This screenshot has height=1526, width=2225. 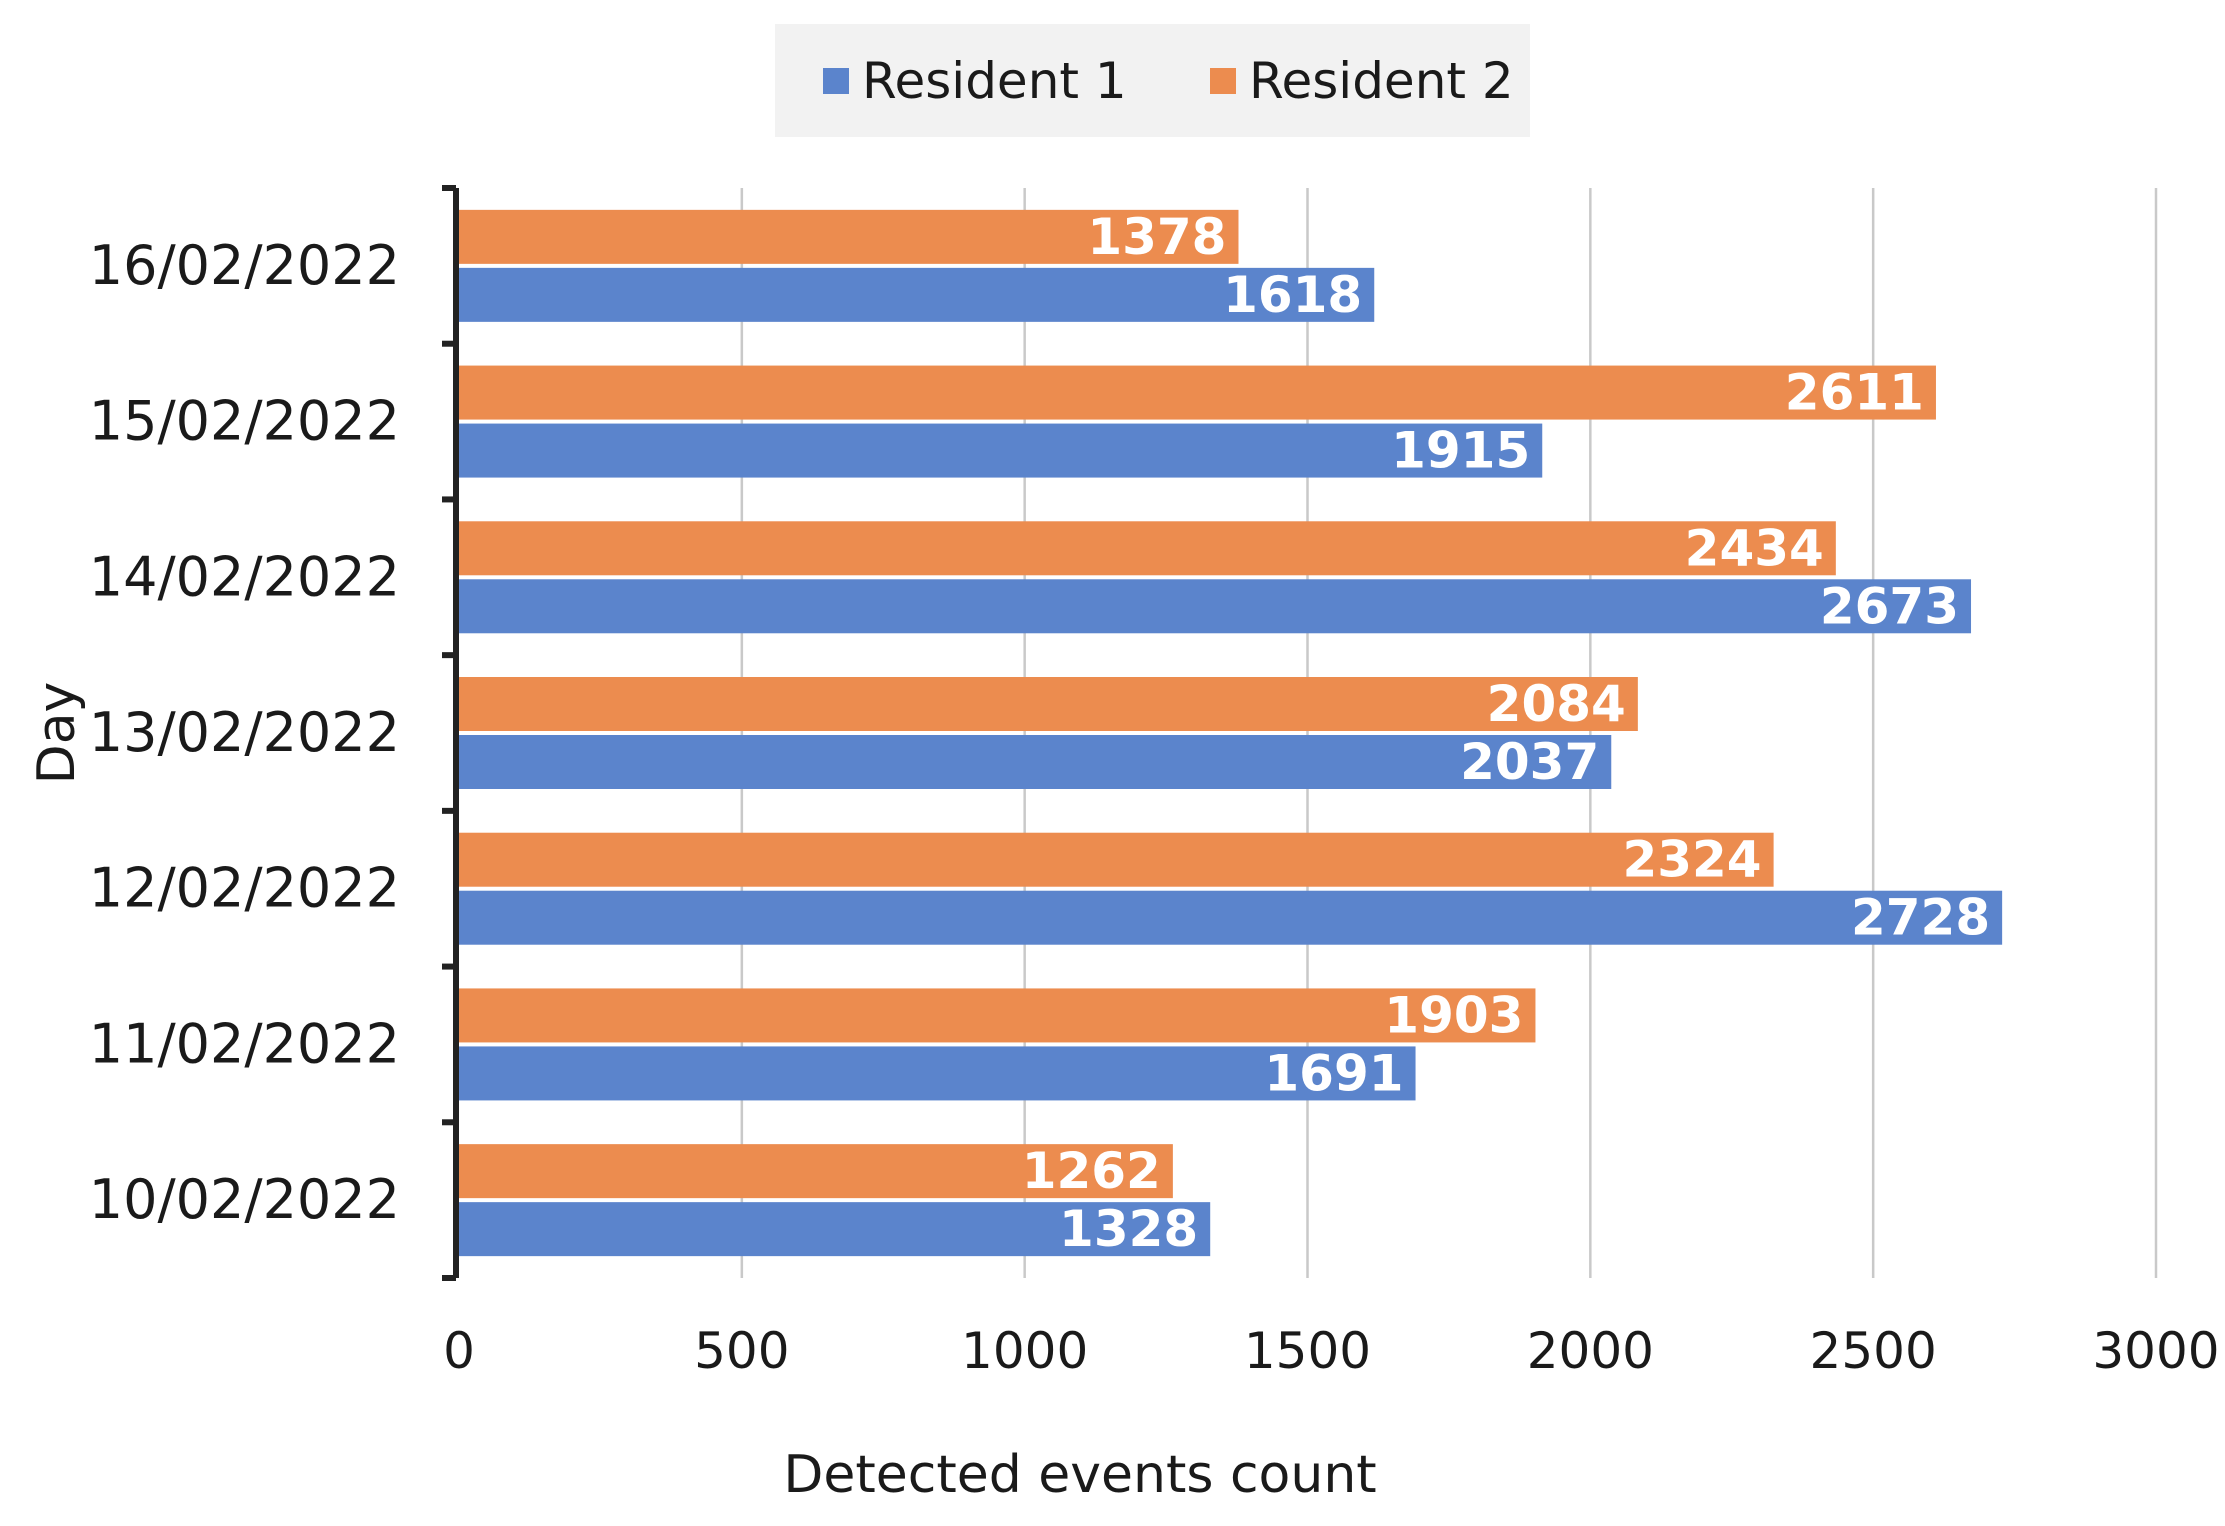 I want to click on x-tick-label-500: 500, so click(x=741, y=1351).